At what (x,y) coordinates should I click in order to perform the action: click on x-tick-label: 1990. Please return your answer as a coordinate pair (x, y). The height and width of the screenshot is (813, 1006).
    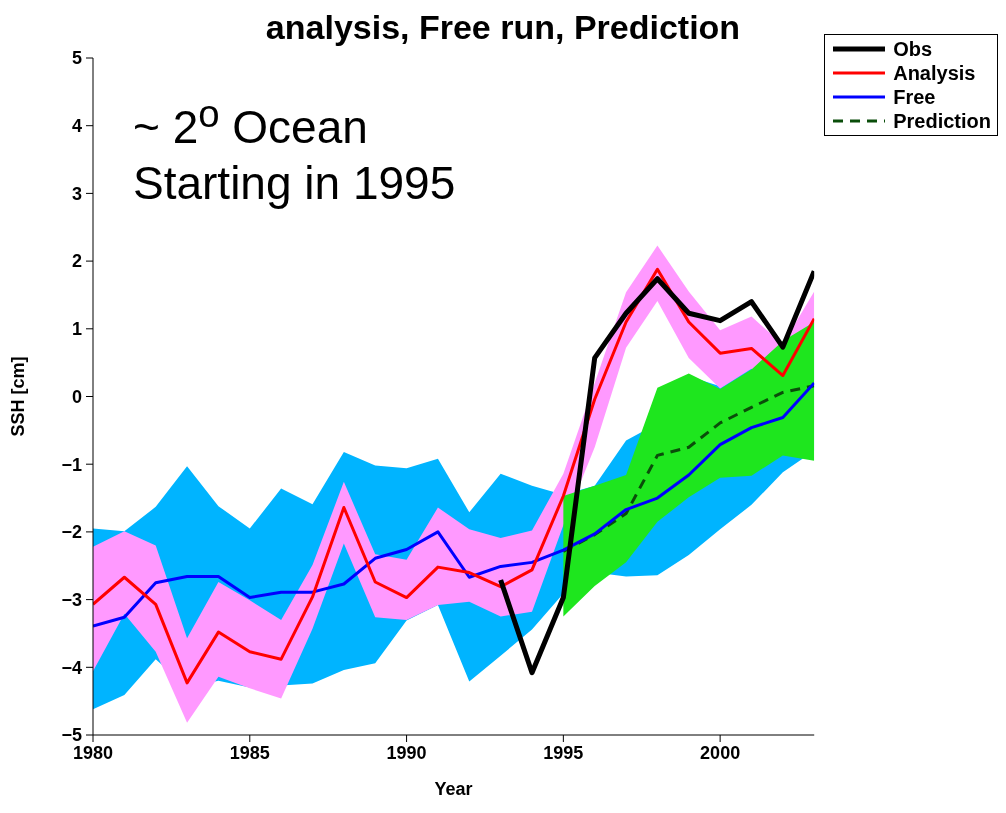
    Looking at the image, I should click on (406, 752).